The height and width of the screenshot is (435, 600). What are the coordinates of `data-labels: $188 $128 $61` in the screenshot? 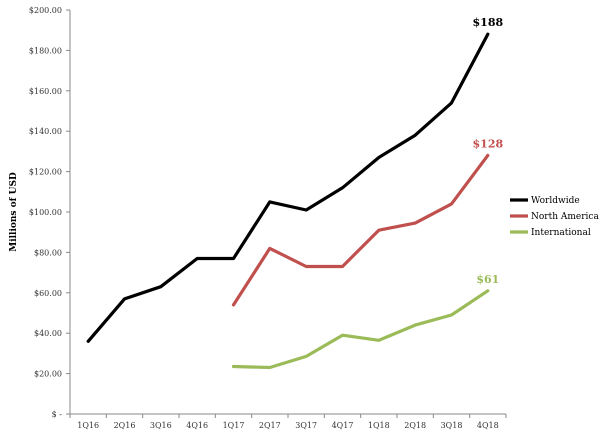 It's located at (488, 151).